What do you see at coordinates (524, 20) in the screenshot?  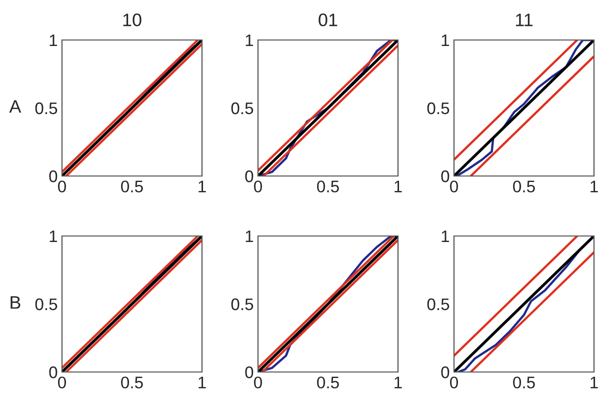 I see `chart-title: 11` at bounding box center [524, 20].